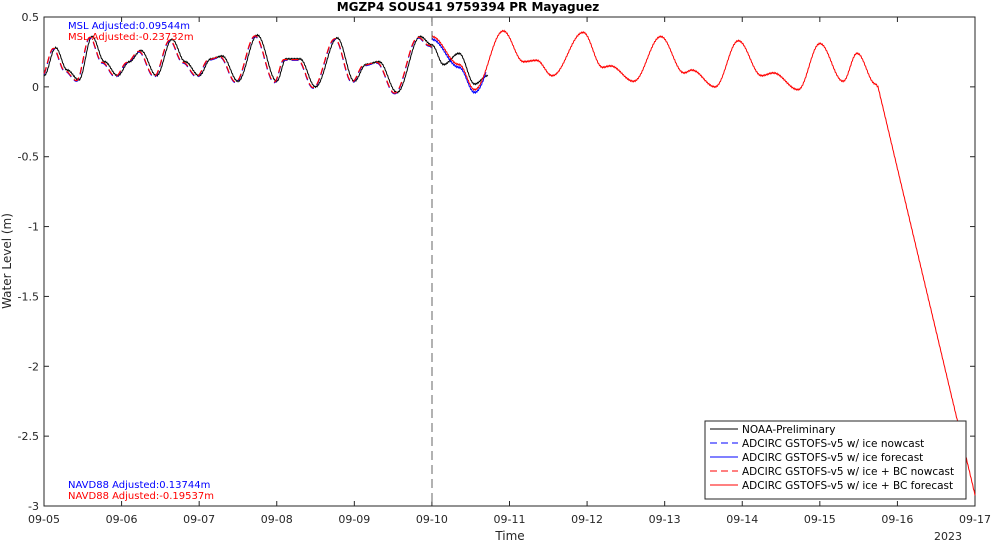 Image resolution: width=992 pixels, height=541 pixels. Describe the element at coordinates (7, 261) in the screenshot. I see `y-axis-label: Water Level (m)` at that location.